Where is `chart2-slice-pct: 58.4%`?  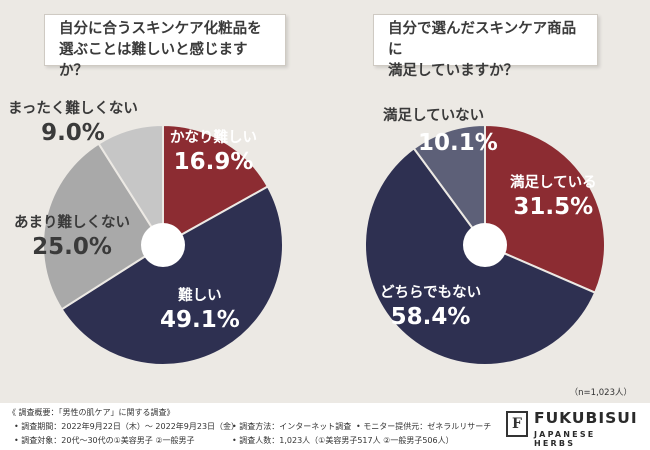 chart2-slice-pct: 58.4% is located at coordinates (430, 317).